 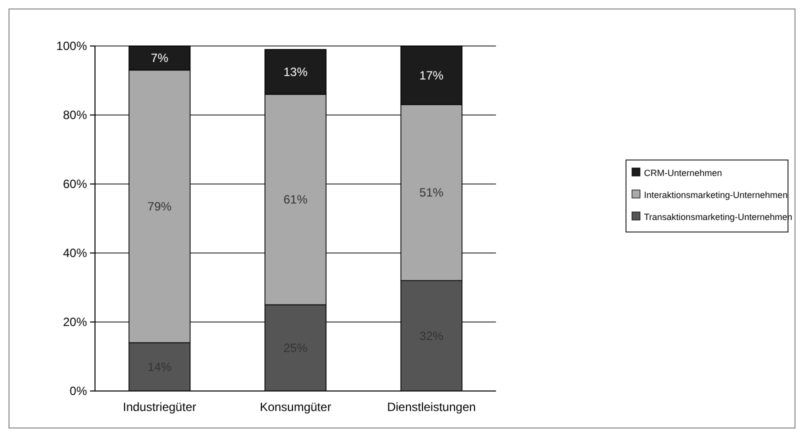 I want to click on x-tick-label: Dienstleistungen, so click(x=431, y=407).